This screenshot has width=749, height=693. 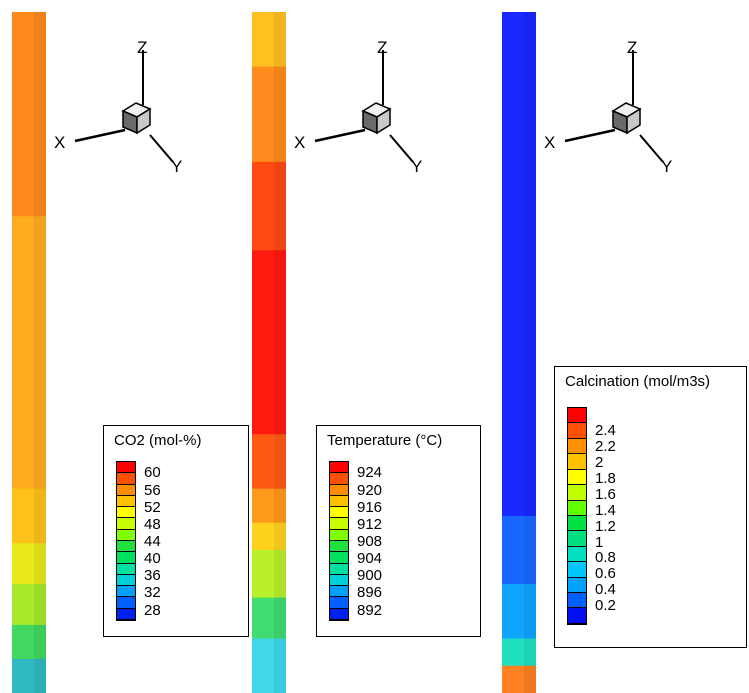 What do you see at coordinates (370, 507) in the screenshot?
I see `legend-tick-label: 916` at bounding box center [370, 507].